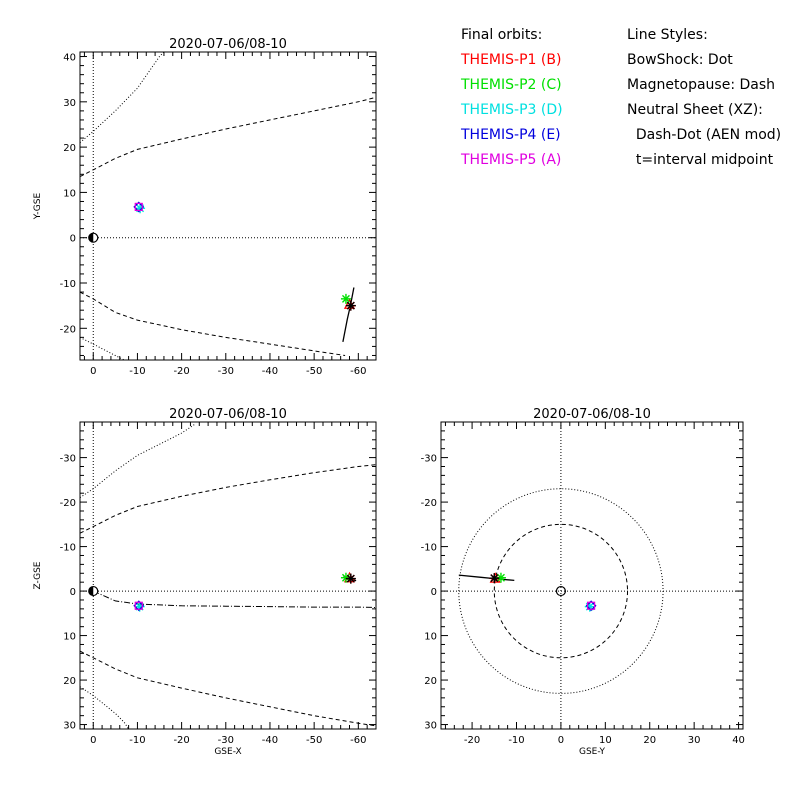 Image resolution: width=800 pixels, height=804 pixels. I want to click on neutral-sheet-curve-xz, so click(234, 599).